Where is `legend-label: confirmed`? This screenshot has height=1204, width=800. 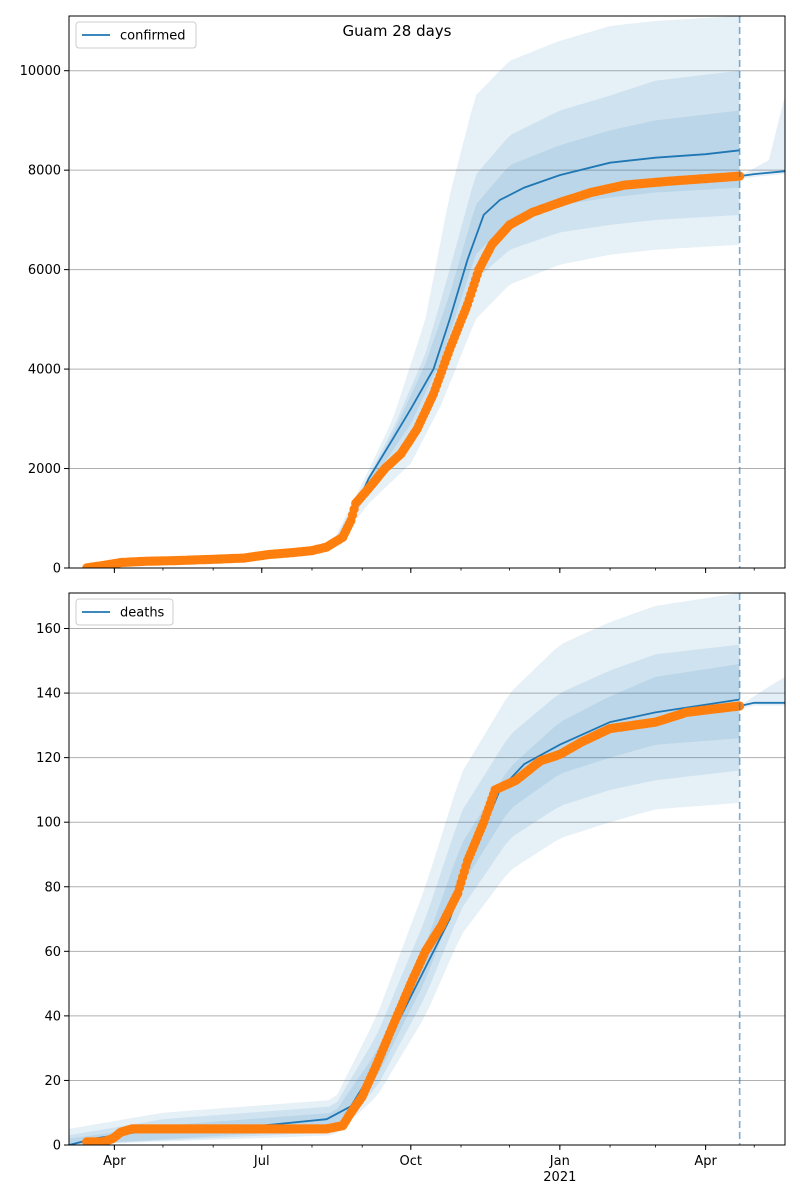 legend-label: confirmed is located at coordinates (153, 36).